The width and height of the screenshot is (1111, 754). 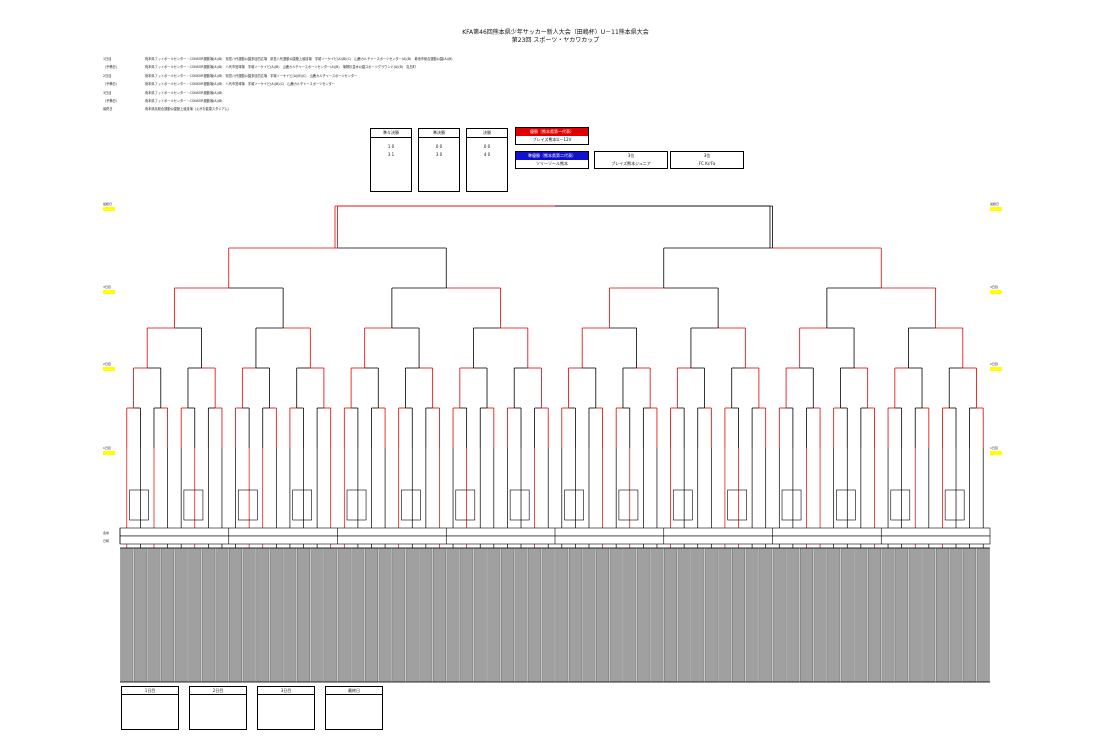 I want to click on runnerup-box: 準優勝（熊本県第二代表） ソリーゾール熊本, so click(x=552, y=160).